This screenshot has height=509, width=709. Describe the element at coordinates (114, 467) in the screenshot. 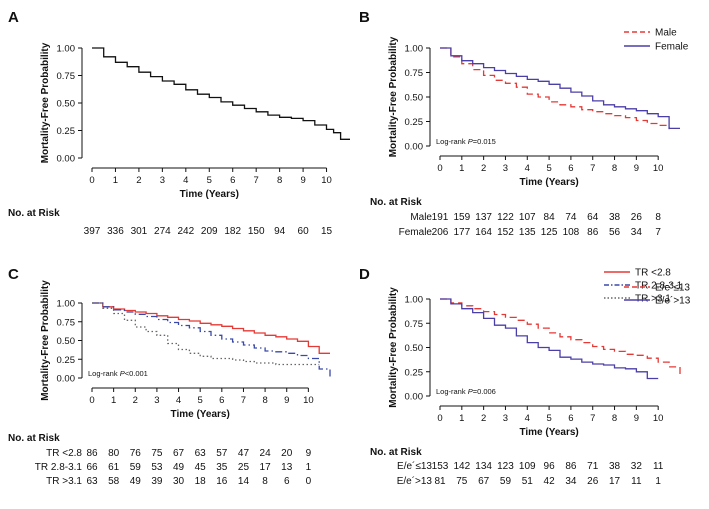

I see `risk-count: 61` at that location.